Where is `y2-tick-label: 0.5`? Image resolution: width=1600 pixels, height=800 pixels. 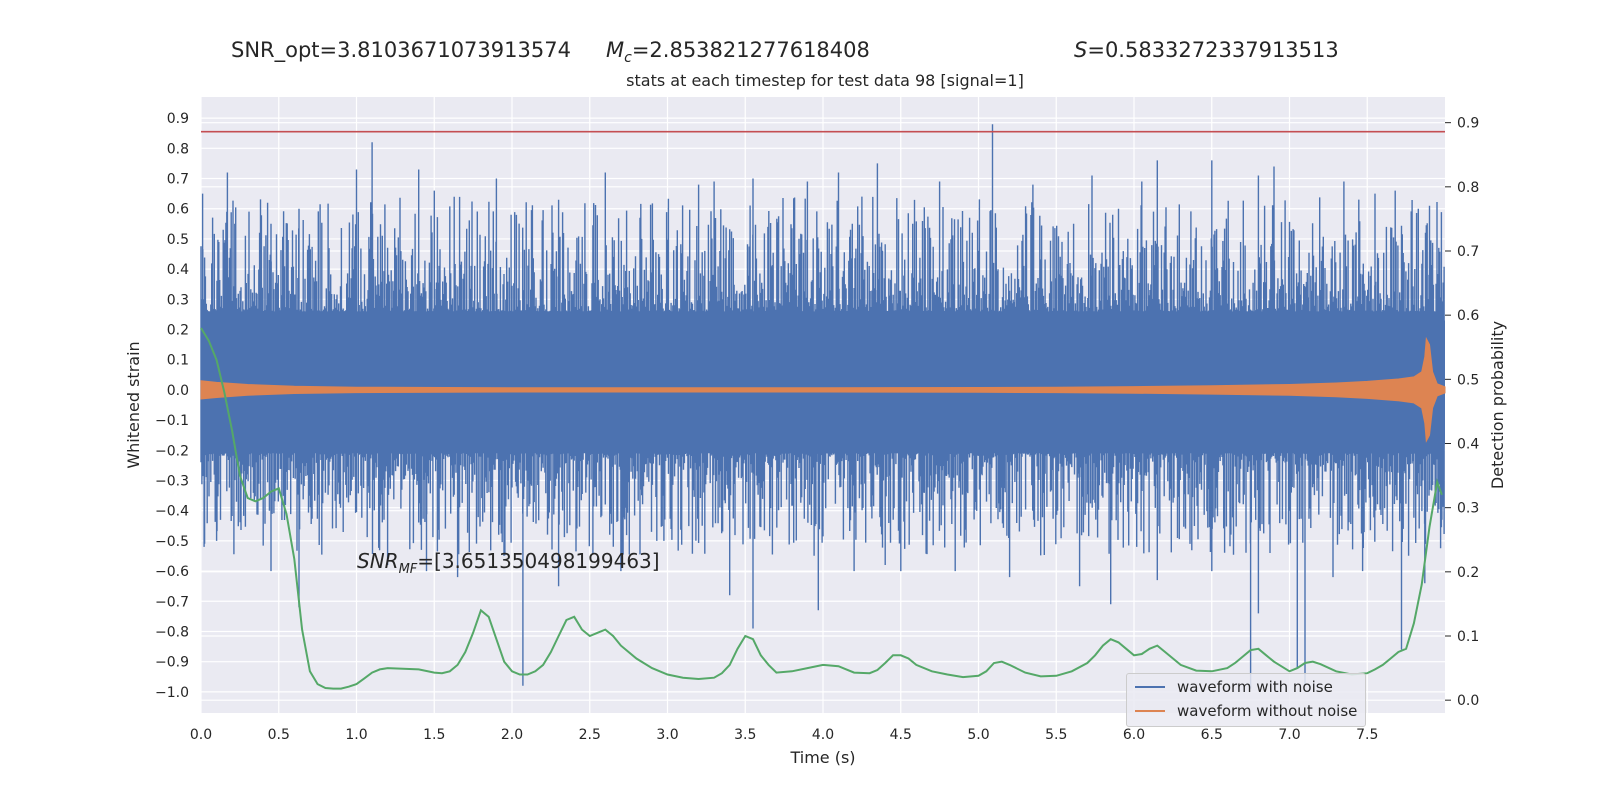 y2-tick-label: 0.5 is located at coordinates (1468, 380).